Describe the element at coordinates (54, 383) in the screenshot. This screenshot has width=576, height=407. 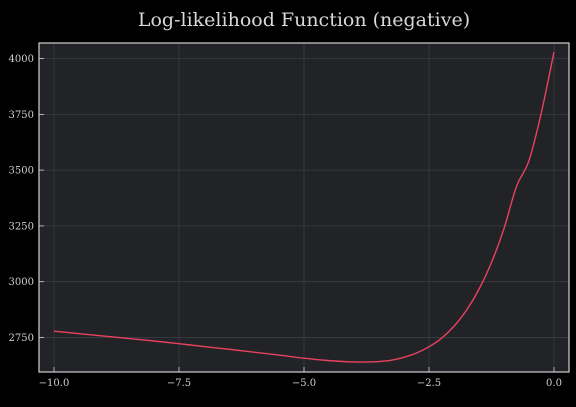
I see `x-tick-label: −10.0` at that location.